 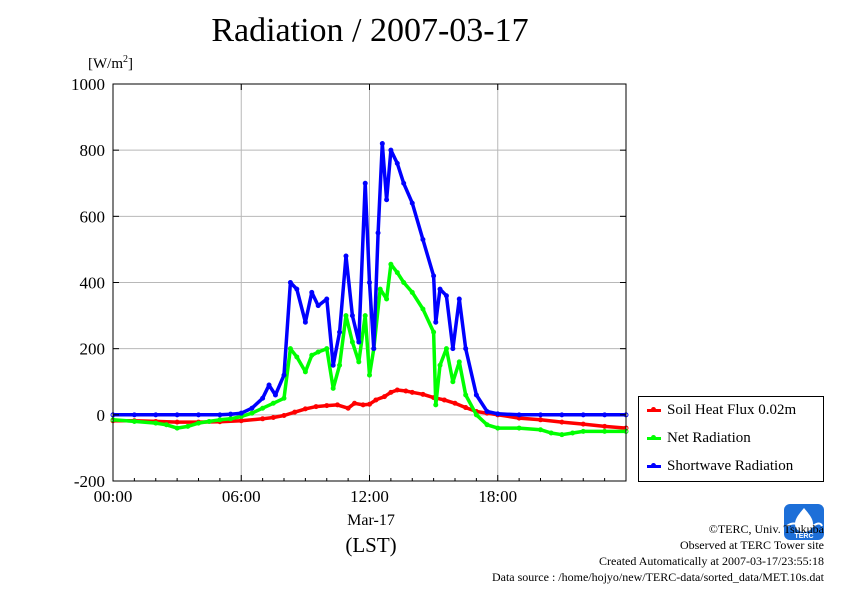 I want to click on legend-label: Shortwave Radiation, so click(x=730, y=466).